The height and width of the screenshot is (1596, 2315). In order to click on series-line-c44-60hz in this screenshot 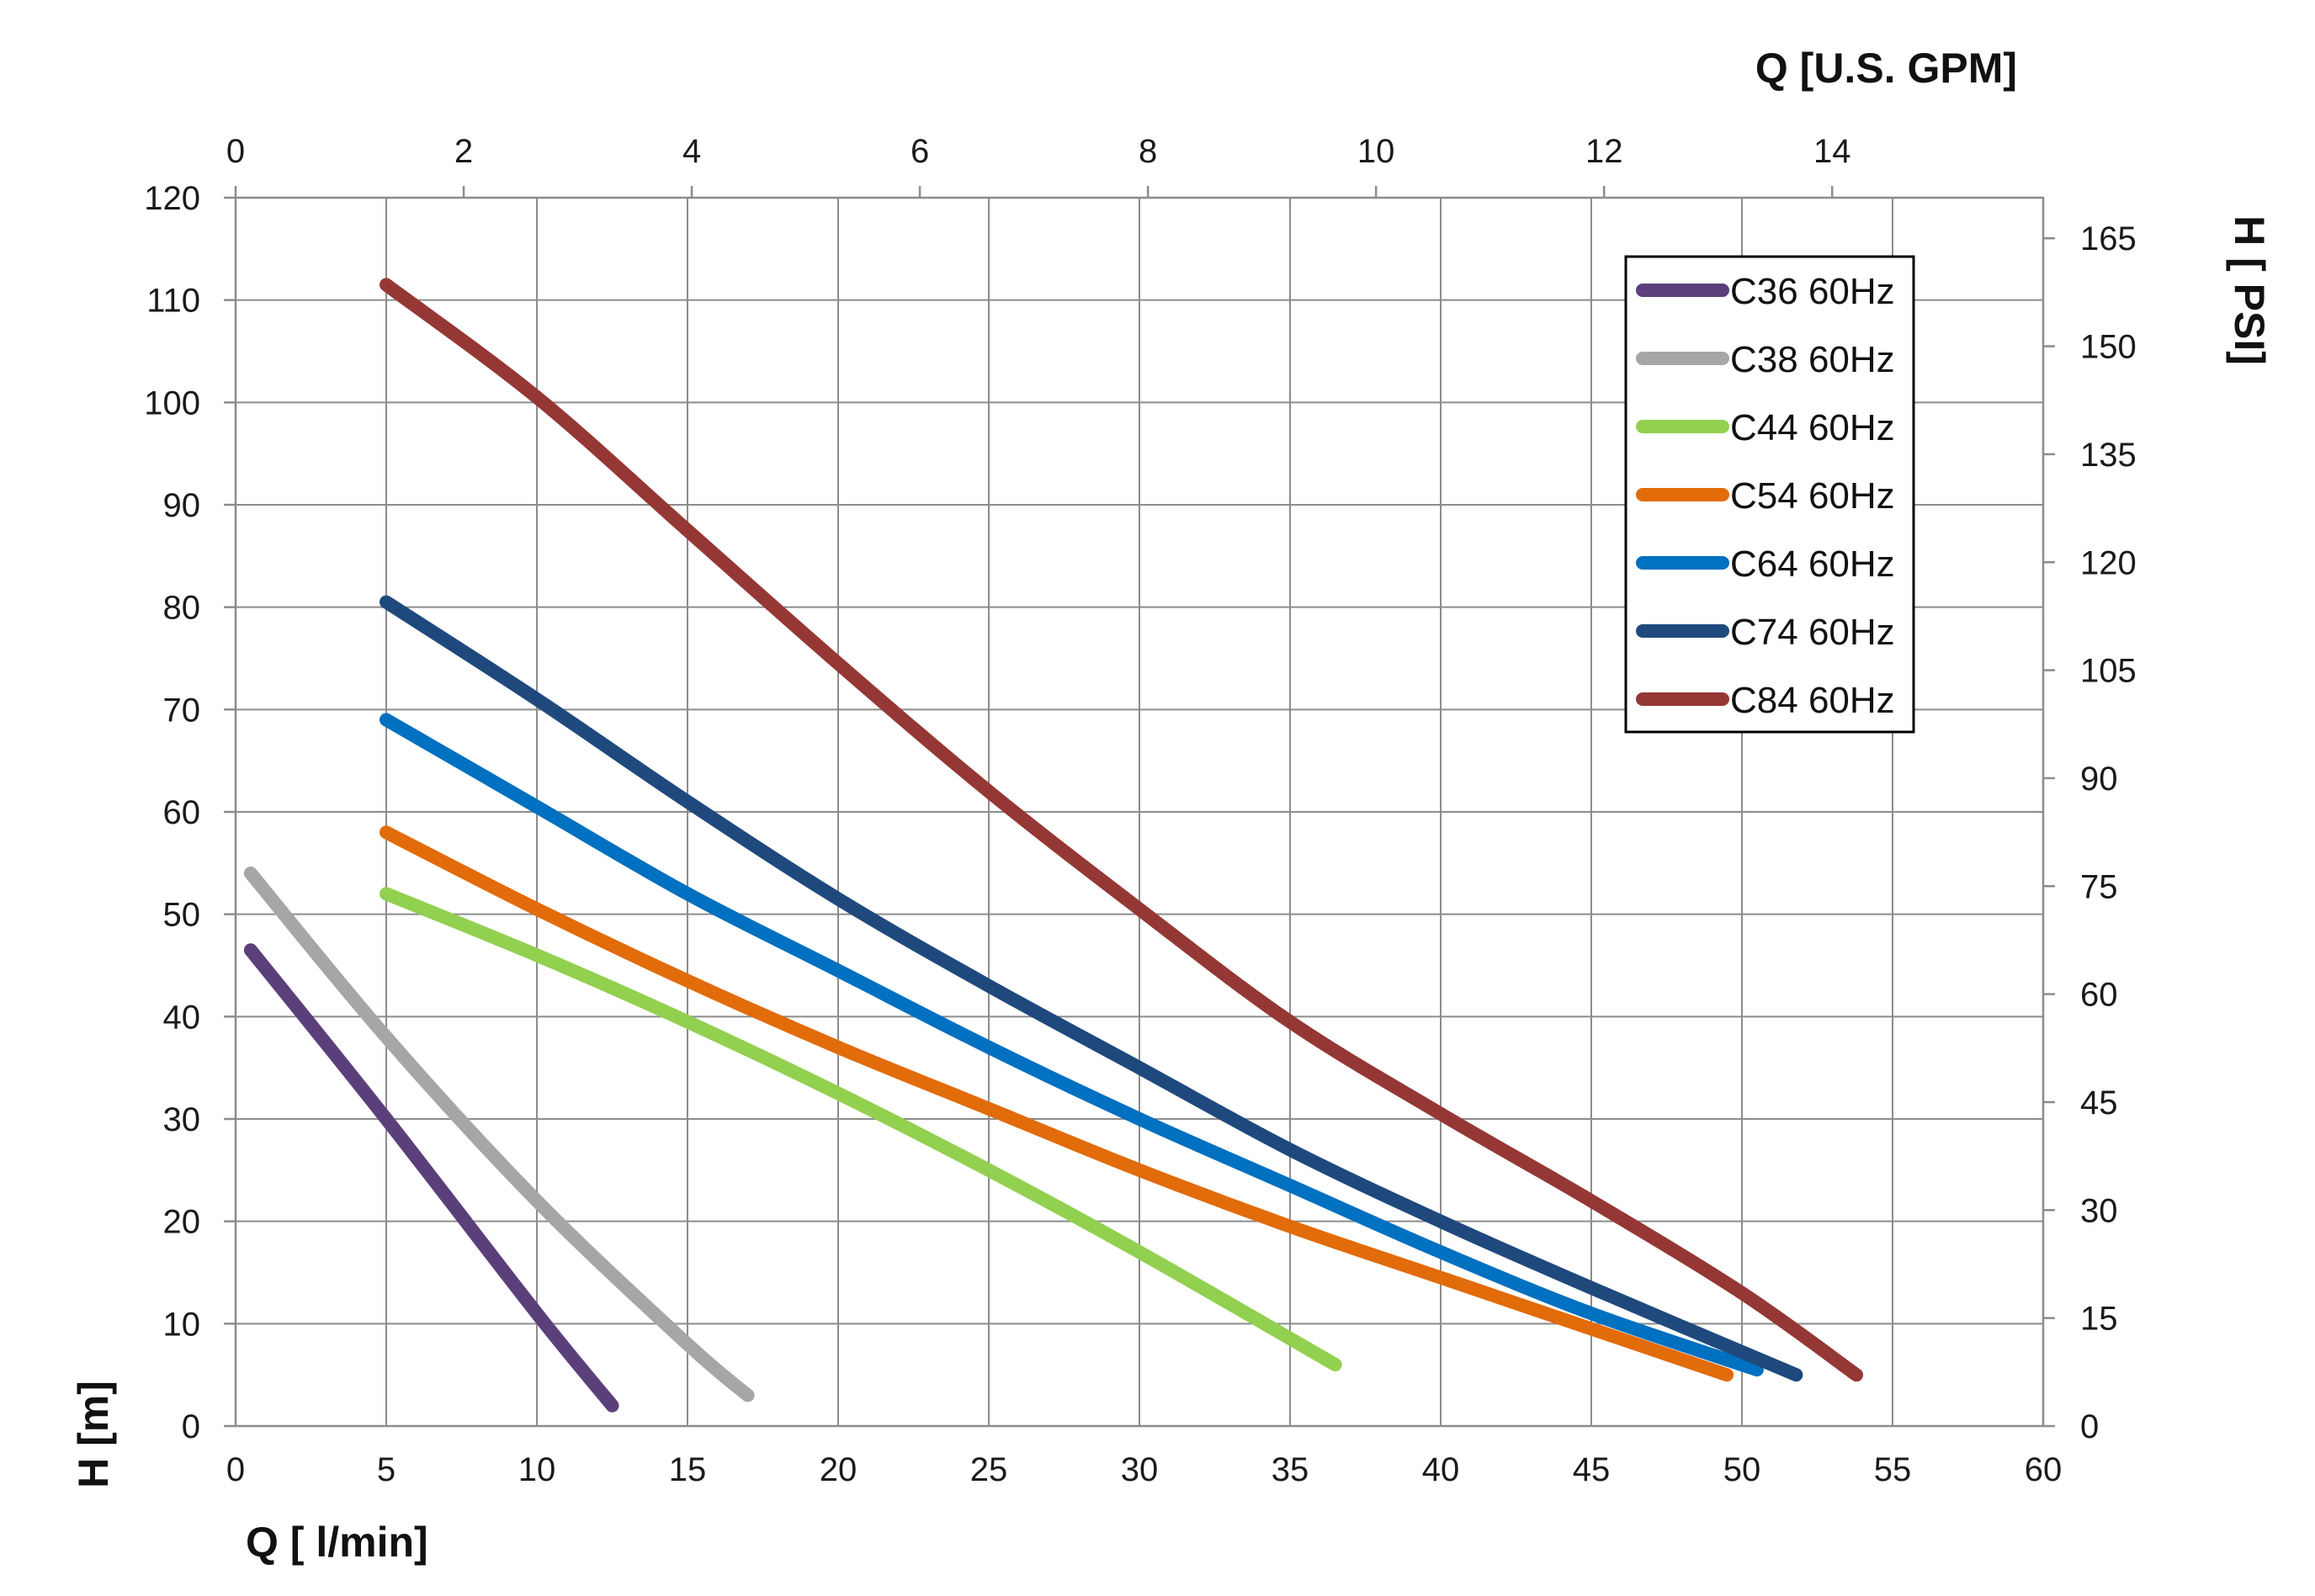, I will do `click(861, 1129)`.